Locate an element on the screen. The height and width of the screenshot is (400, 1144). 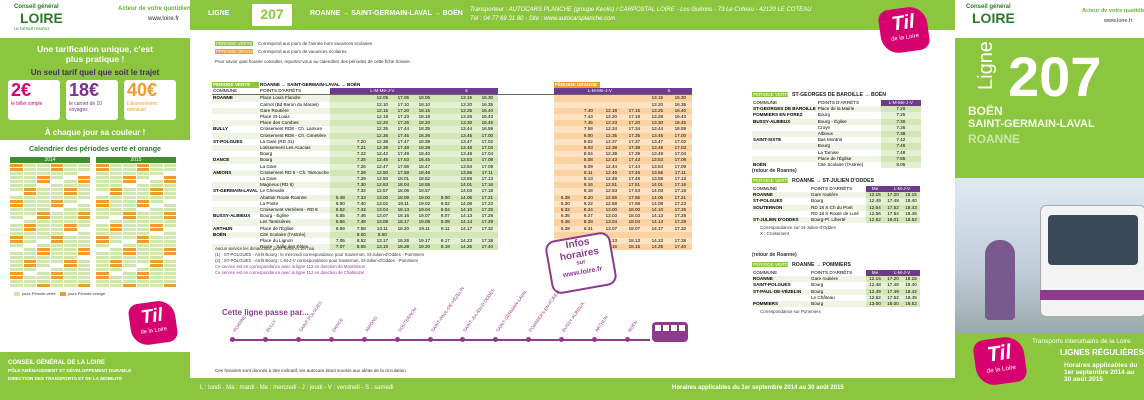
time: 16.30 is located at coordinates (680, 98).